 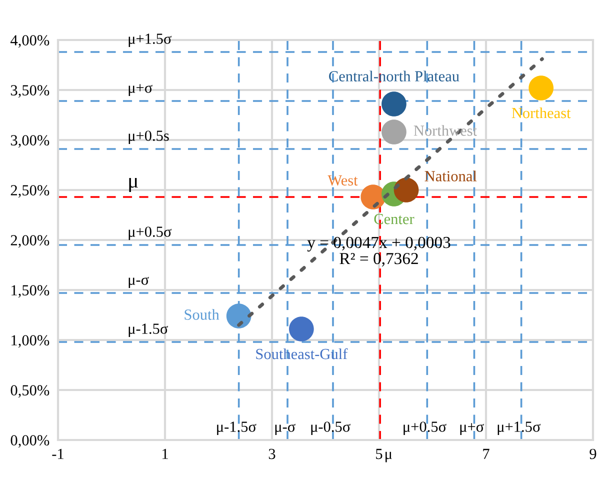 I want to click on y-tick-label: 2,00%, so click(x=30, y=241).